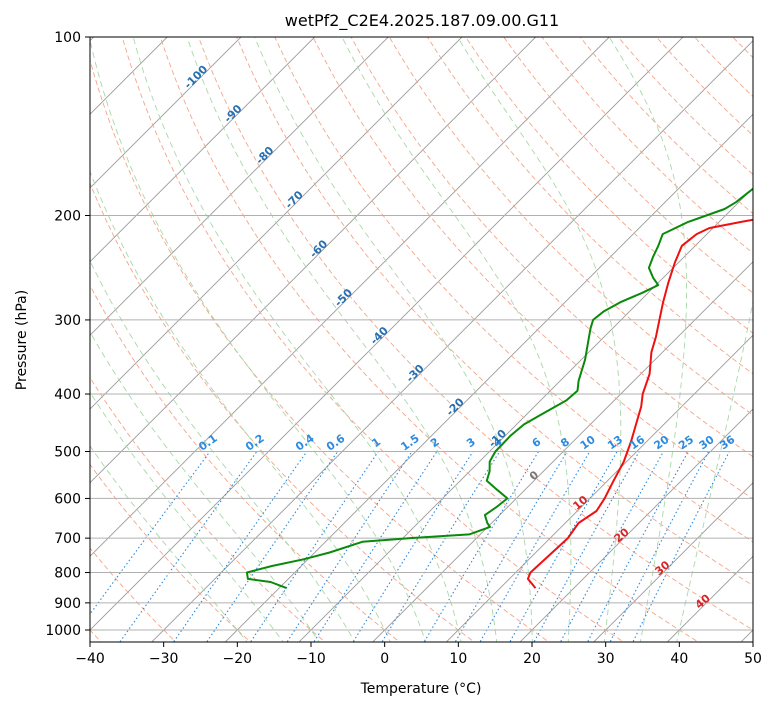 This screenshot has width=775, height=708. Describe the element at coordinates (90, 659) in the screenshot. I see `x-tick-label: −40` at that location.